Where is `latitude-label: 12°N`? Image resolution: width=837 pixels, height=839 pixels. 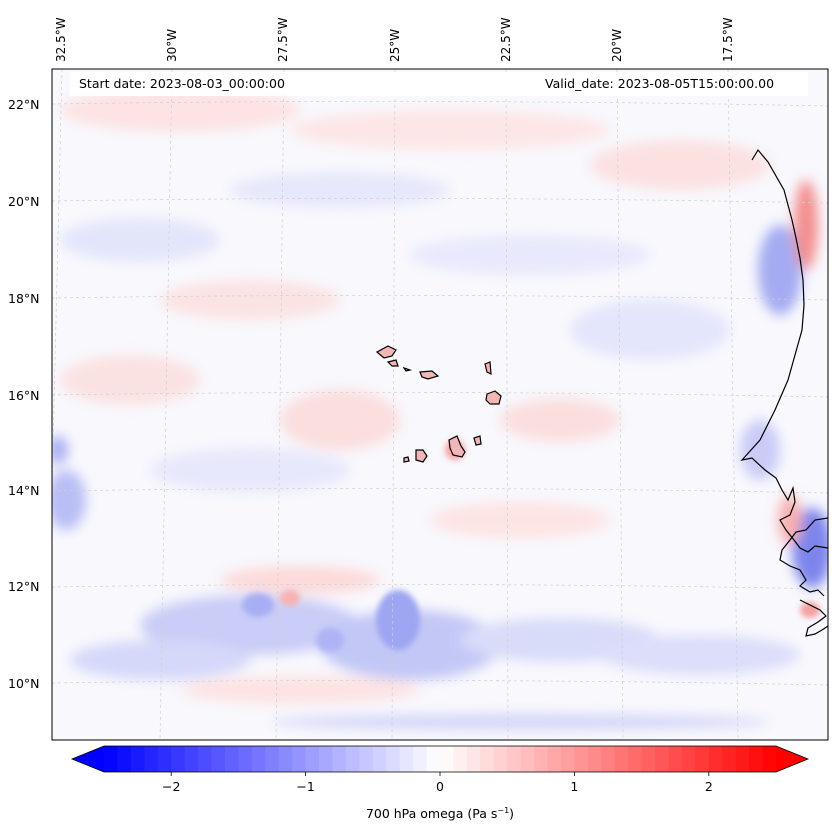 latitude-label: 12°N is located at coordinates (24, 586).